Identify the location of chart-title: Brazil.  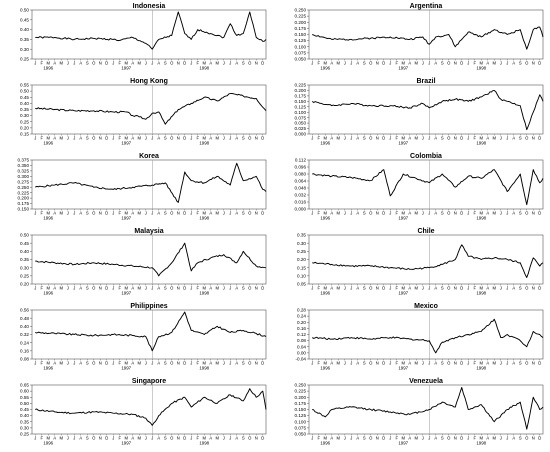
(425, 81).